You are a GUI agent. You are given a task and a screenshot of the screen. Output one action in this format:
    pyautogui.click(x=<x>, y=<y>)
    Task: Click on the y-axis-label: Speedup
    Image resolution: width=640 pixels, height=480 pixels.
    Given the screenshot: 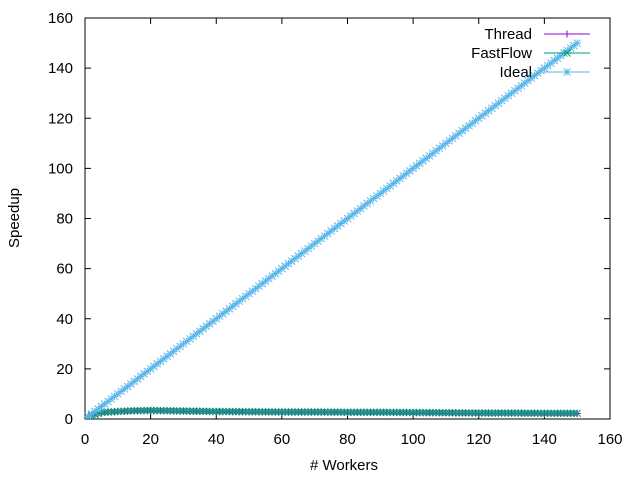 What is the action you would take?
    pyautogui.click(x=14, y=218)
    